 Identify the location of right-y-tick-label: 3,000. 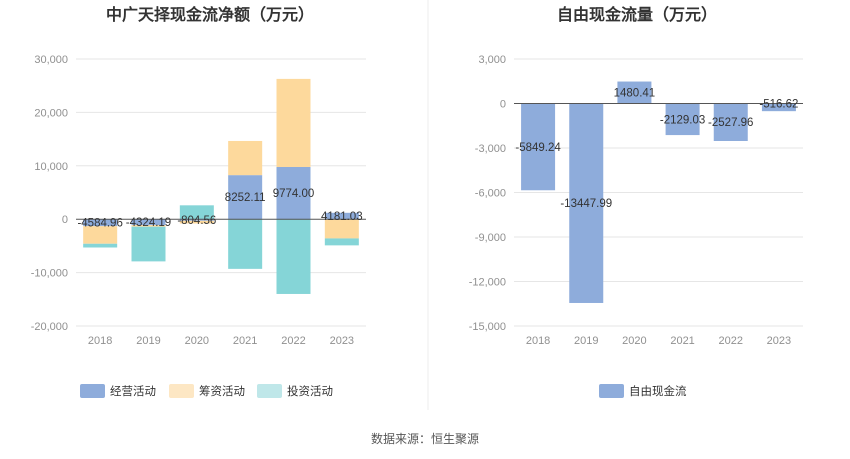
(492, 60).